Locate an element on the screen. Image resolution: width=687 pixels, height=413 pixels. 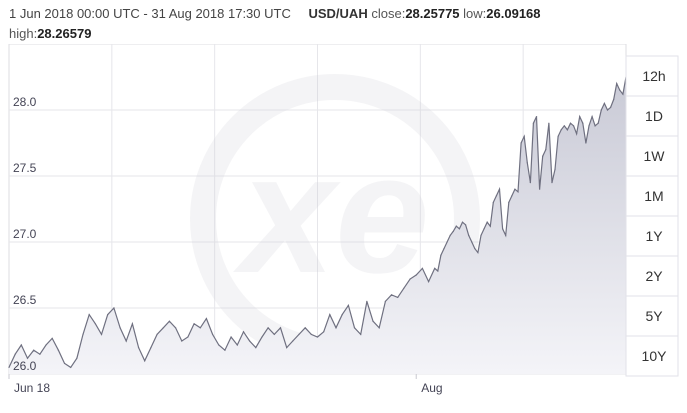
interval-button-1w: 1W is located at coordinates (652, 156).